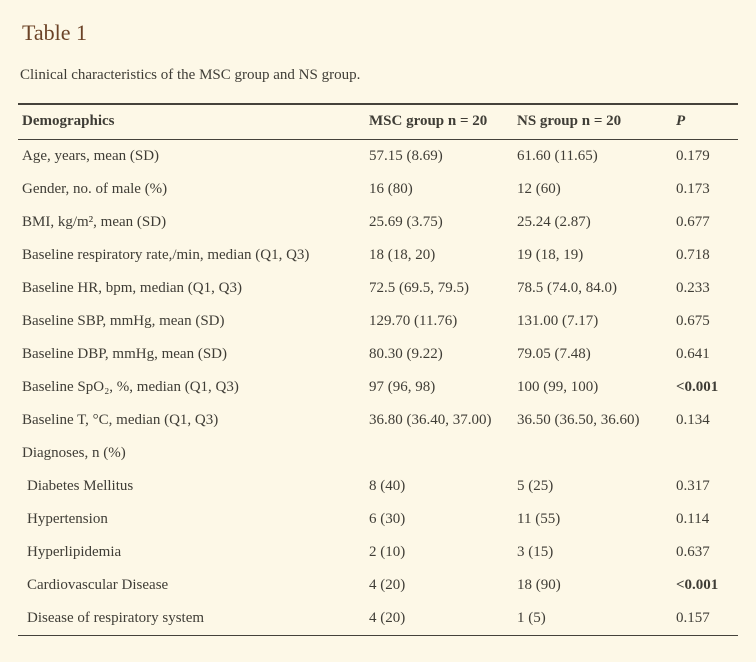 The height and width of the screenshot is (662, 756). What do you see at coordinates (535, 552) in the screenshot?
I see `ns-group-value-cell: 3 (15)` at bounding box center [535, 552].